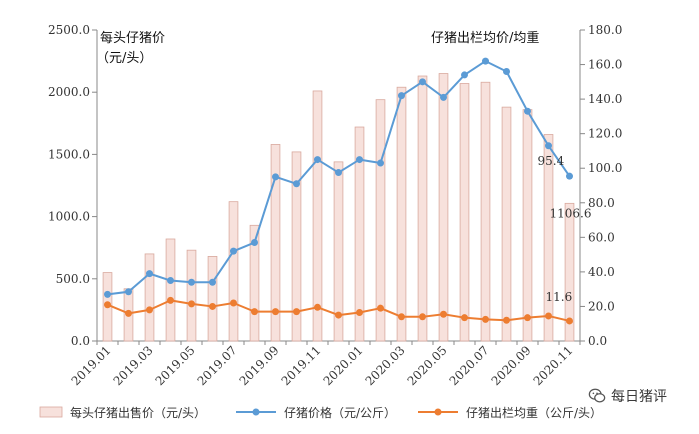  Describe the element at coordinates (132, 38) in the screenshot. I see `left-axis-title-line1: 每头仔猪价` at that location.